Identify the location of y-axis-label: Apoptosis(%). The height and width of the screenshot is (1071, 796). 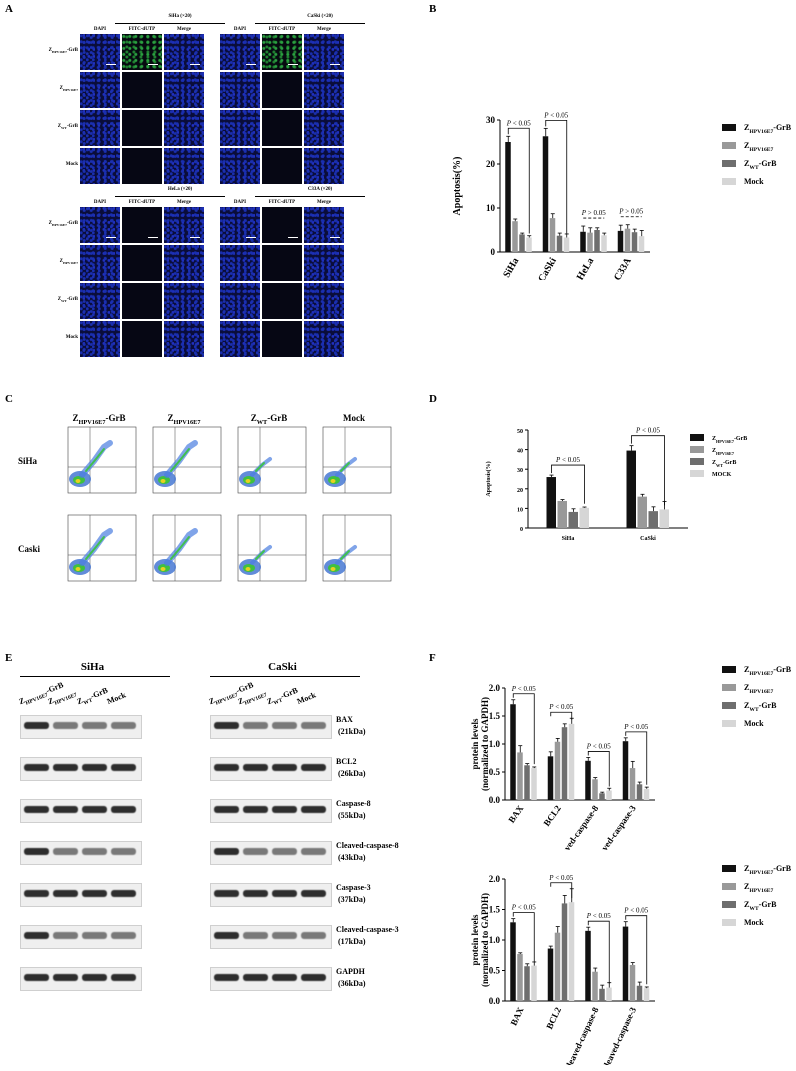
(457, 186).